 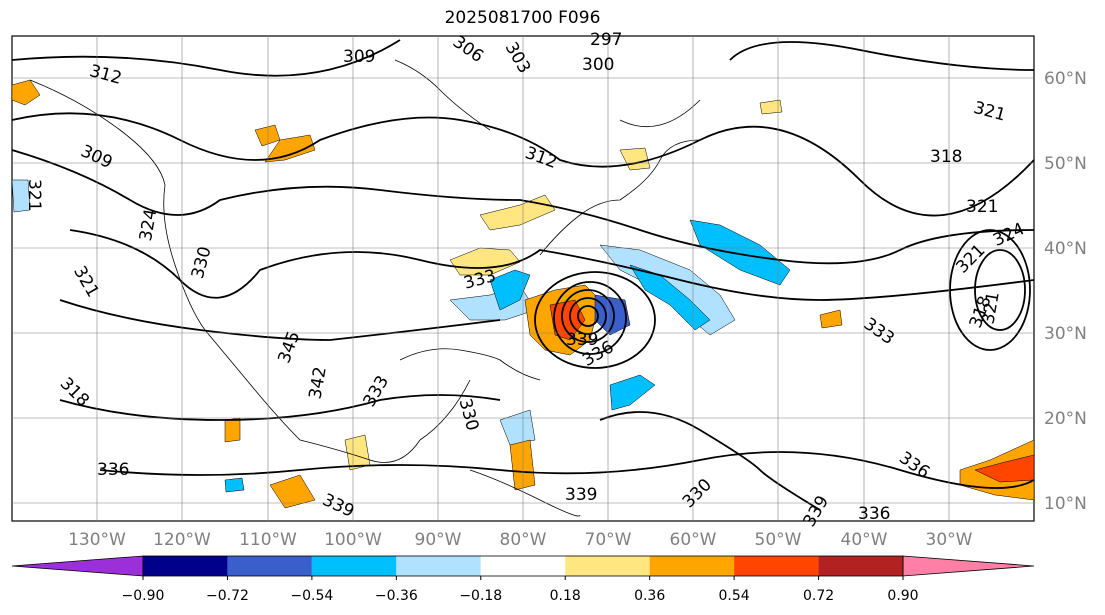 What do you see at coordinates (606, 40) in the screenshot?
I see `contour-label: 297` at bounding box center [606, 40].